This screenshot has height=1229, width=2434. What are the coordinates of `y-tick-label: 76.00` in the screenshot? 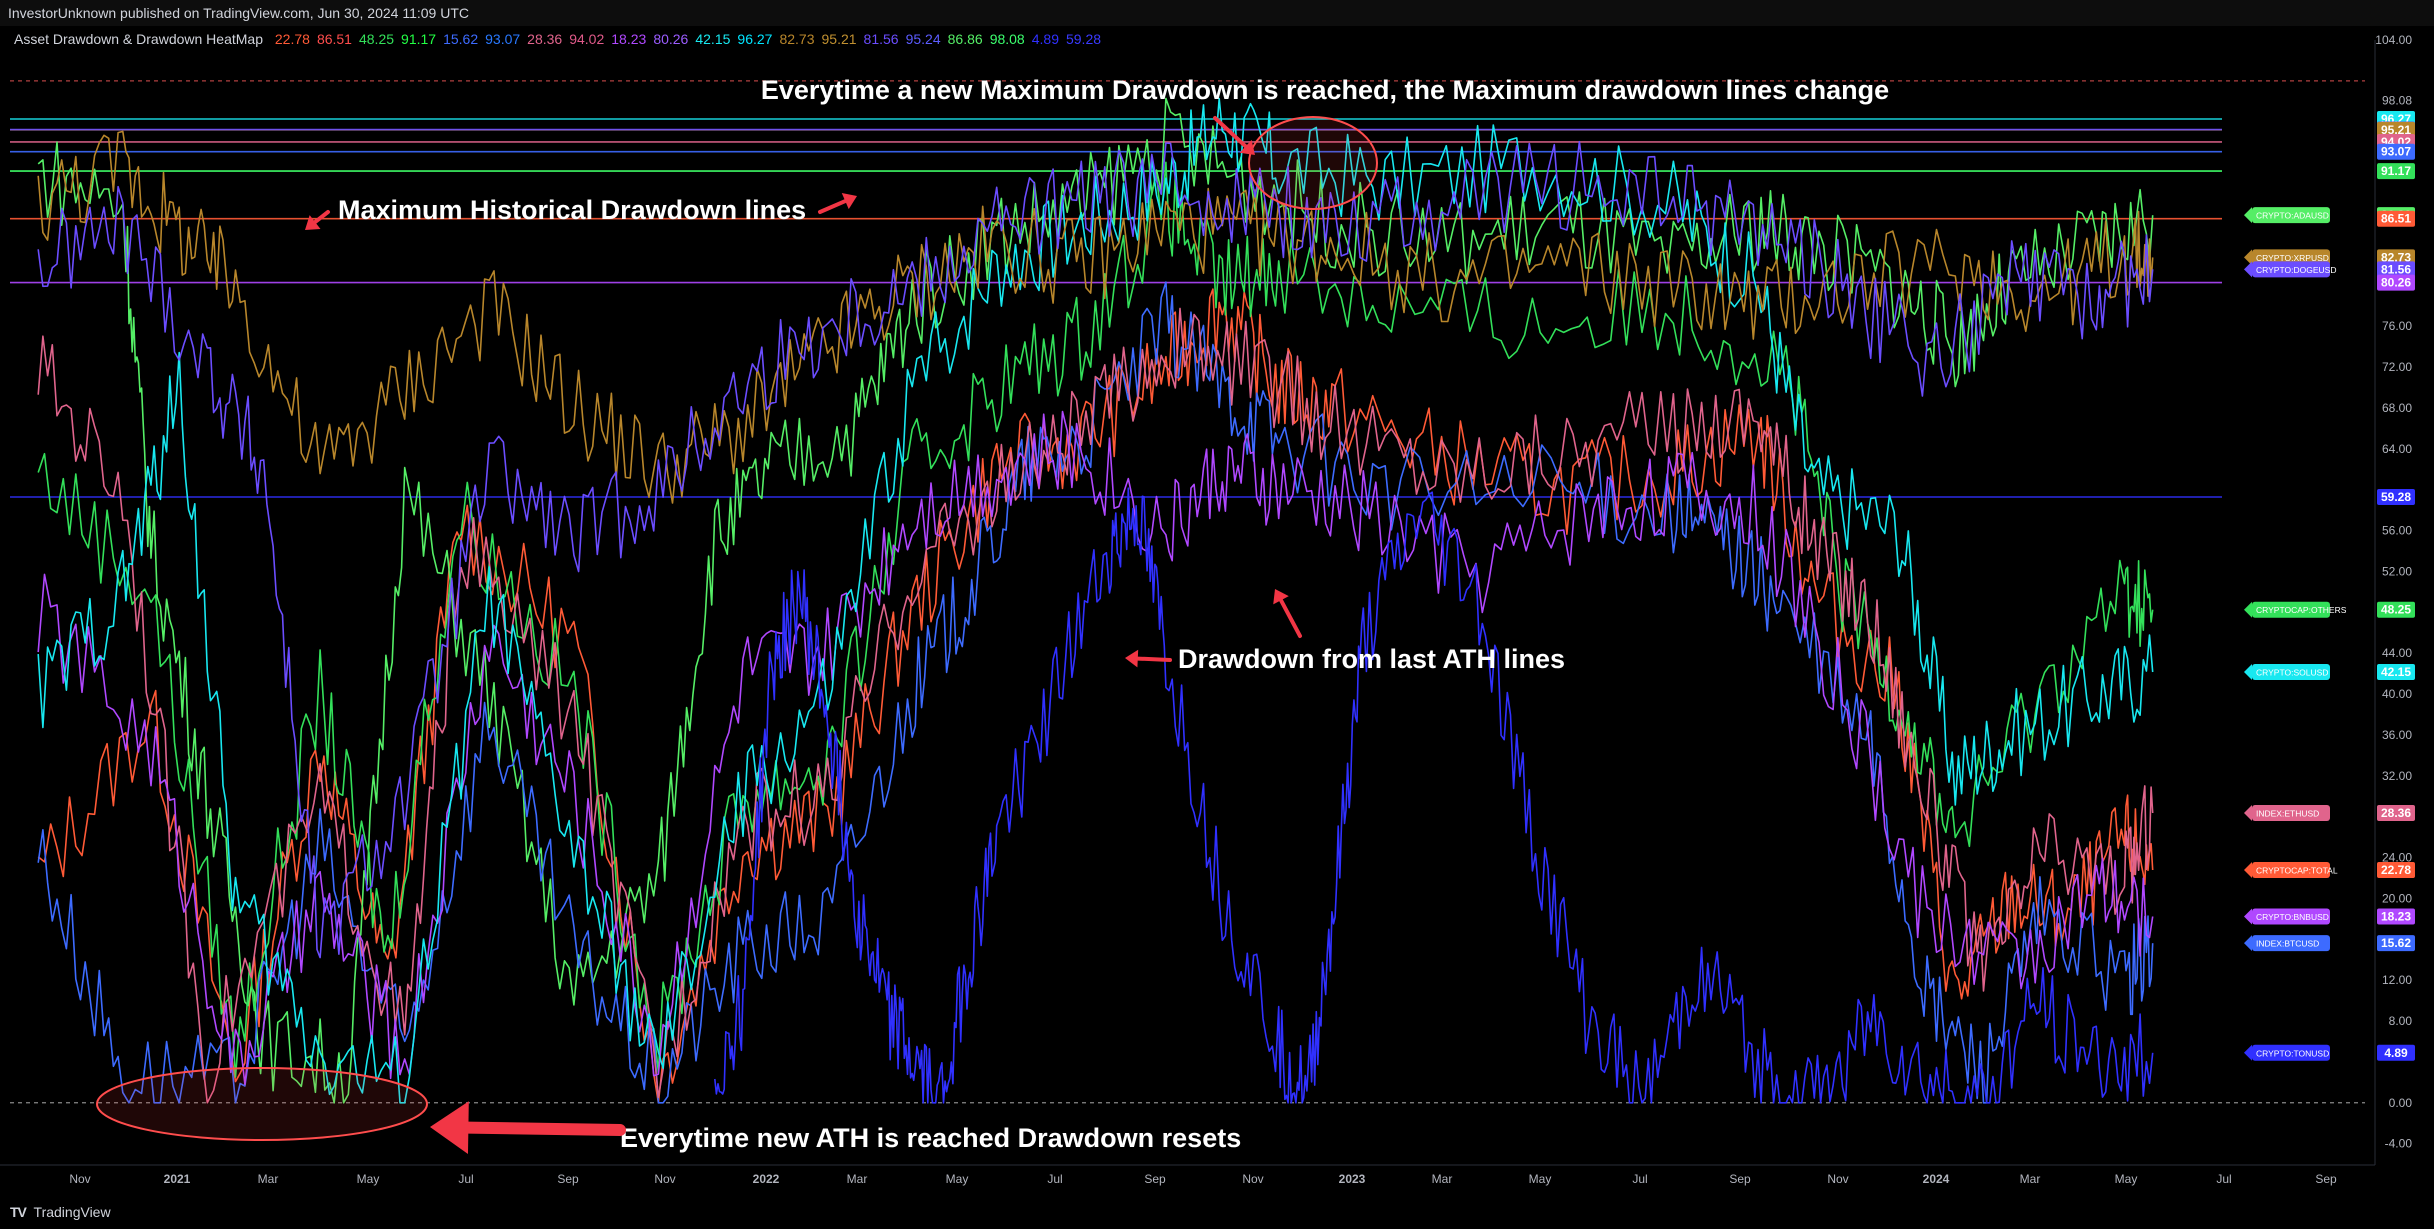 It's located at (2397, 326).